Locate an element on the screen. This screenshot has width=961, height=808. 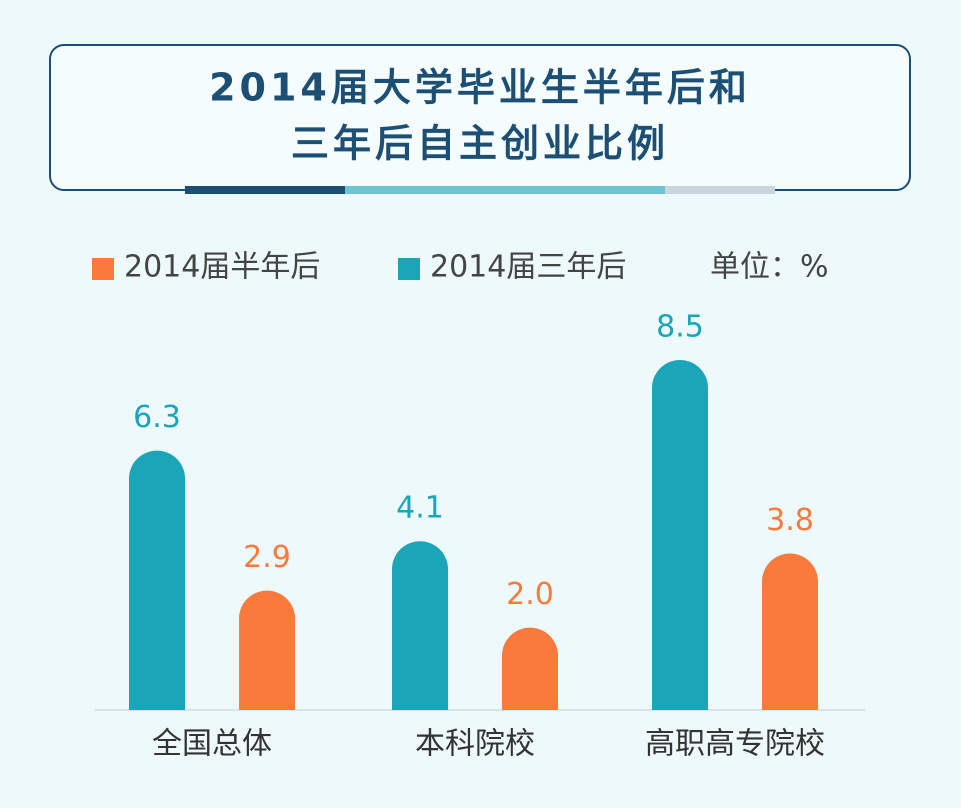
x-tick-label: 本科院校 is located at coordinates (475, 744).